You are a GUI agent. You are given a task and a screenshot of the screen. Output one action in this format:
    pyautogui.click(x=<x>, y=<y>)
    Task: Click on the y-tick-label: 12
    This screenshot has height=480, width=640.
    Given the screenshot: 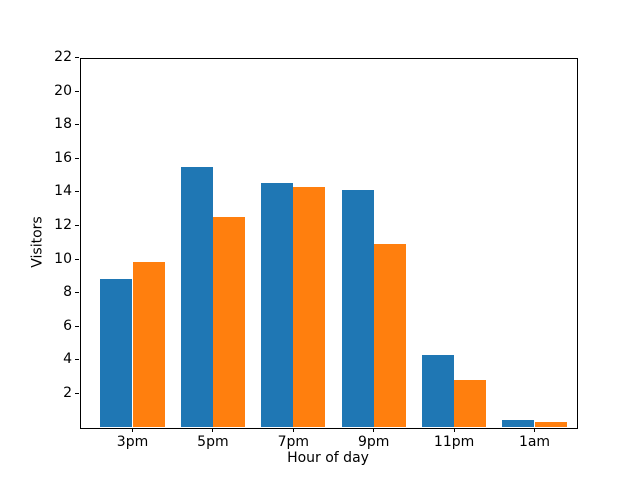 What is the action you would take?
    pyautogui.click(x=63, y=224)
    